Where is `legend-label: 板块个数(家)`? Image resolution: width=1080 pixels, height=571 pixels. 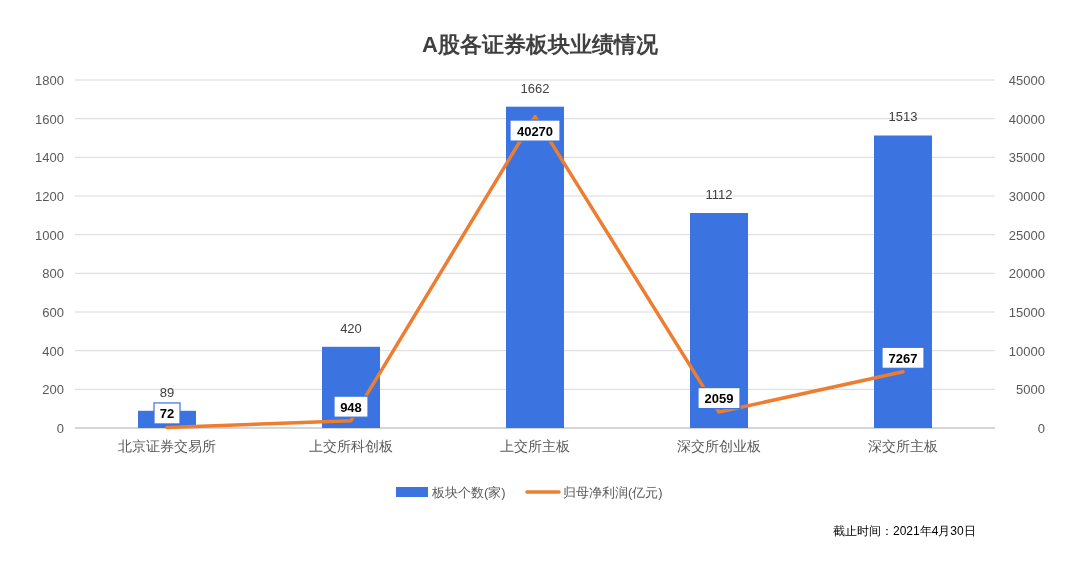
legend-label: 板块个数(家) is located at coordinates (468, 492).